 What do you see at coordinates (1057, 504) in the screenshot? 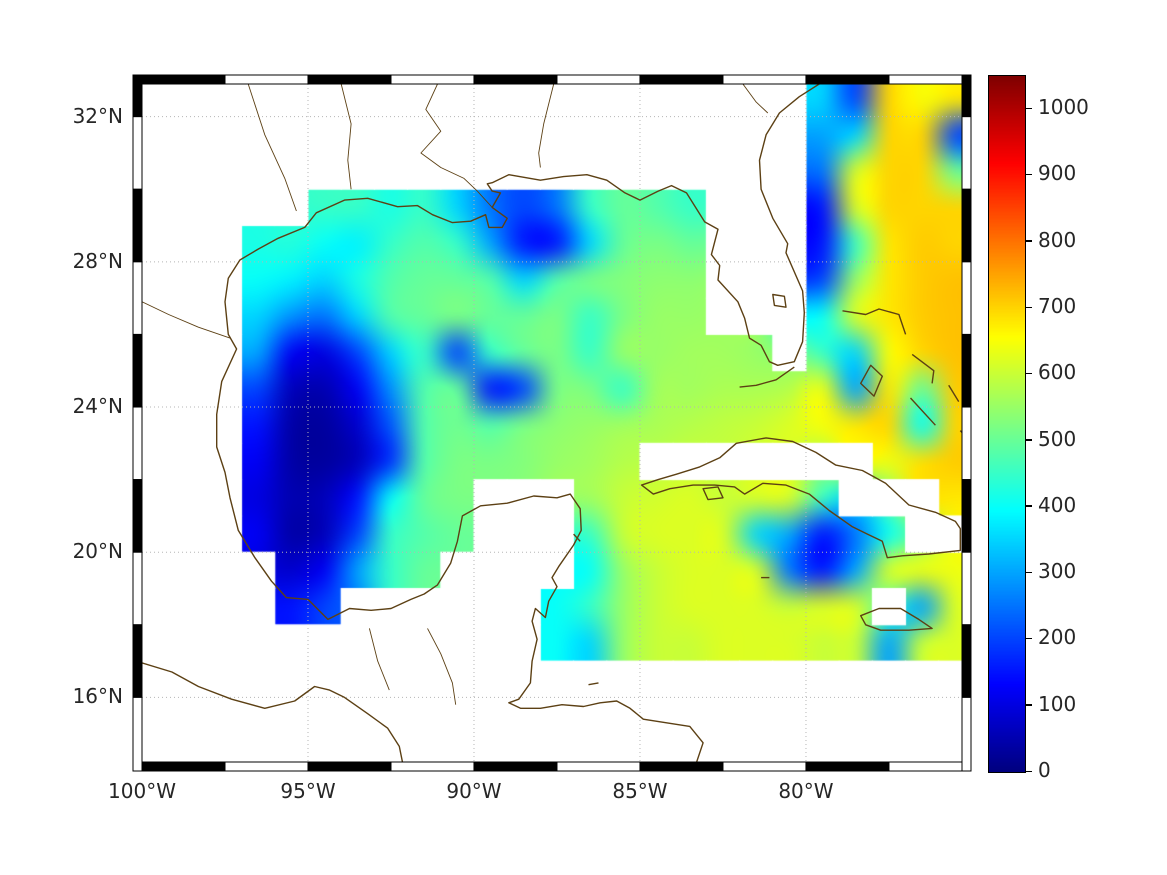
I see `colorbar-tick-label: 400` at bounding box center [1057, 504].